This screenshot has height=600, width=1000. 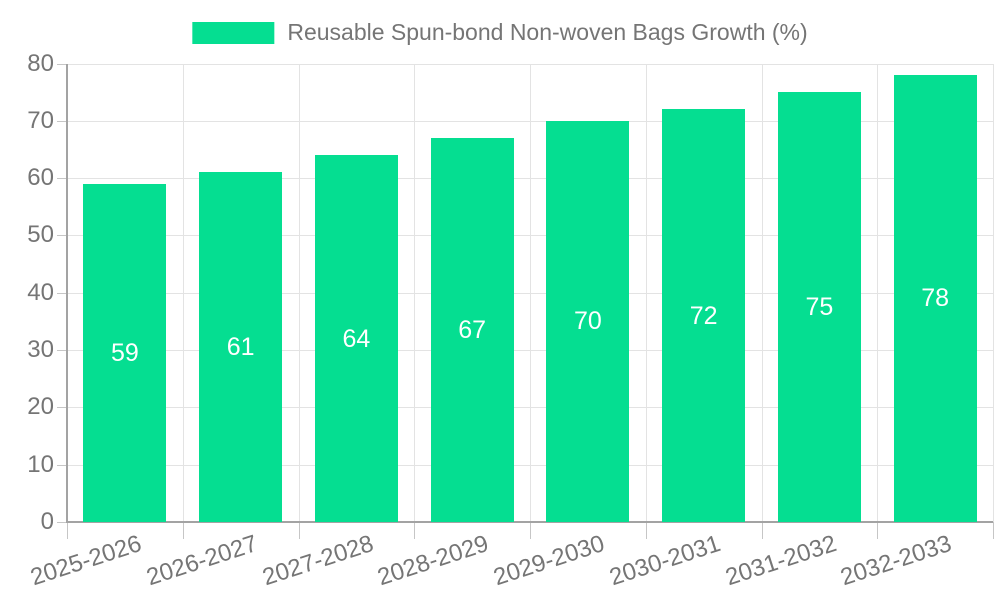 I want to click on x-axis-line, so click(x=529, y=522).